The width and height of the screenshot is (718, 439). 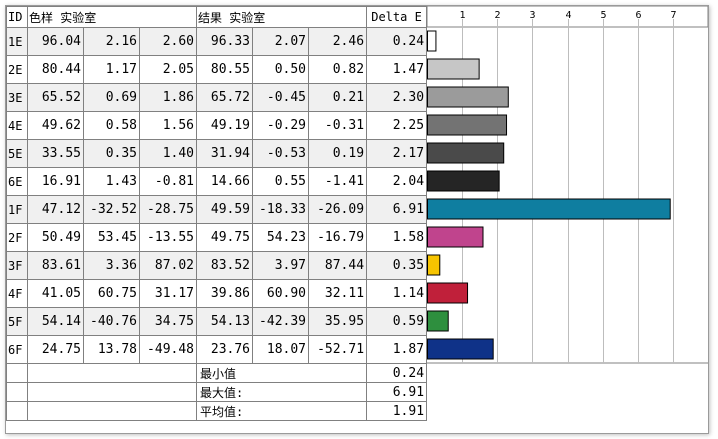 What do you see at coordinates (17, 125) in the screenshot?
I see `patch-id: 4E` at bounding box center [17, 125].